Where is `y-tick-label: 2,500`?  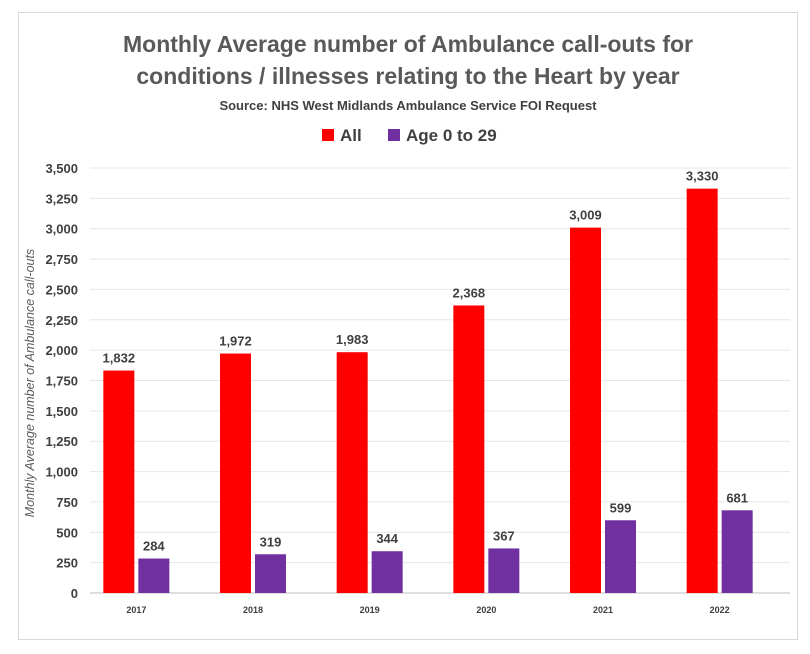
y-tick-label: 2,500 is located at coordinates (61, 289).